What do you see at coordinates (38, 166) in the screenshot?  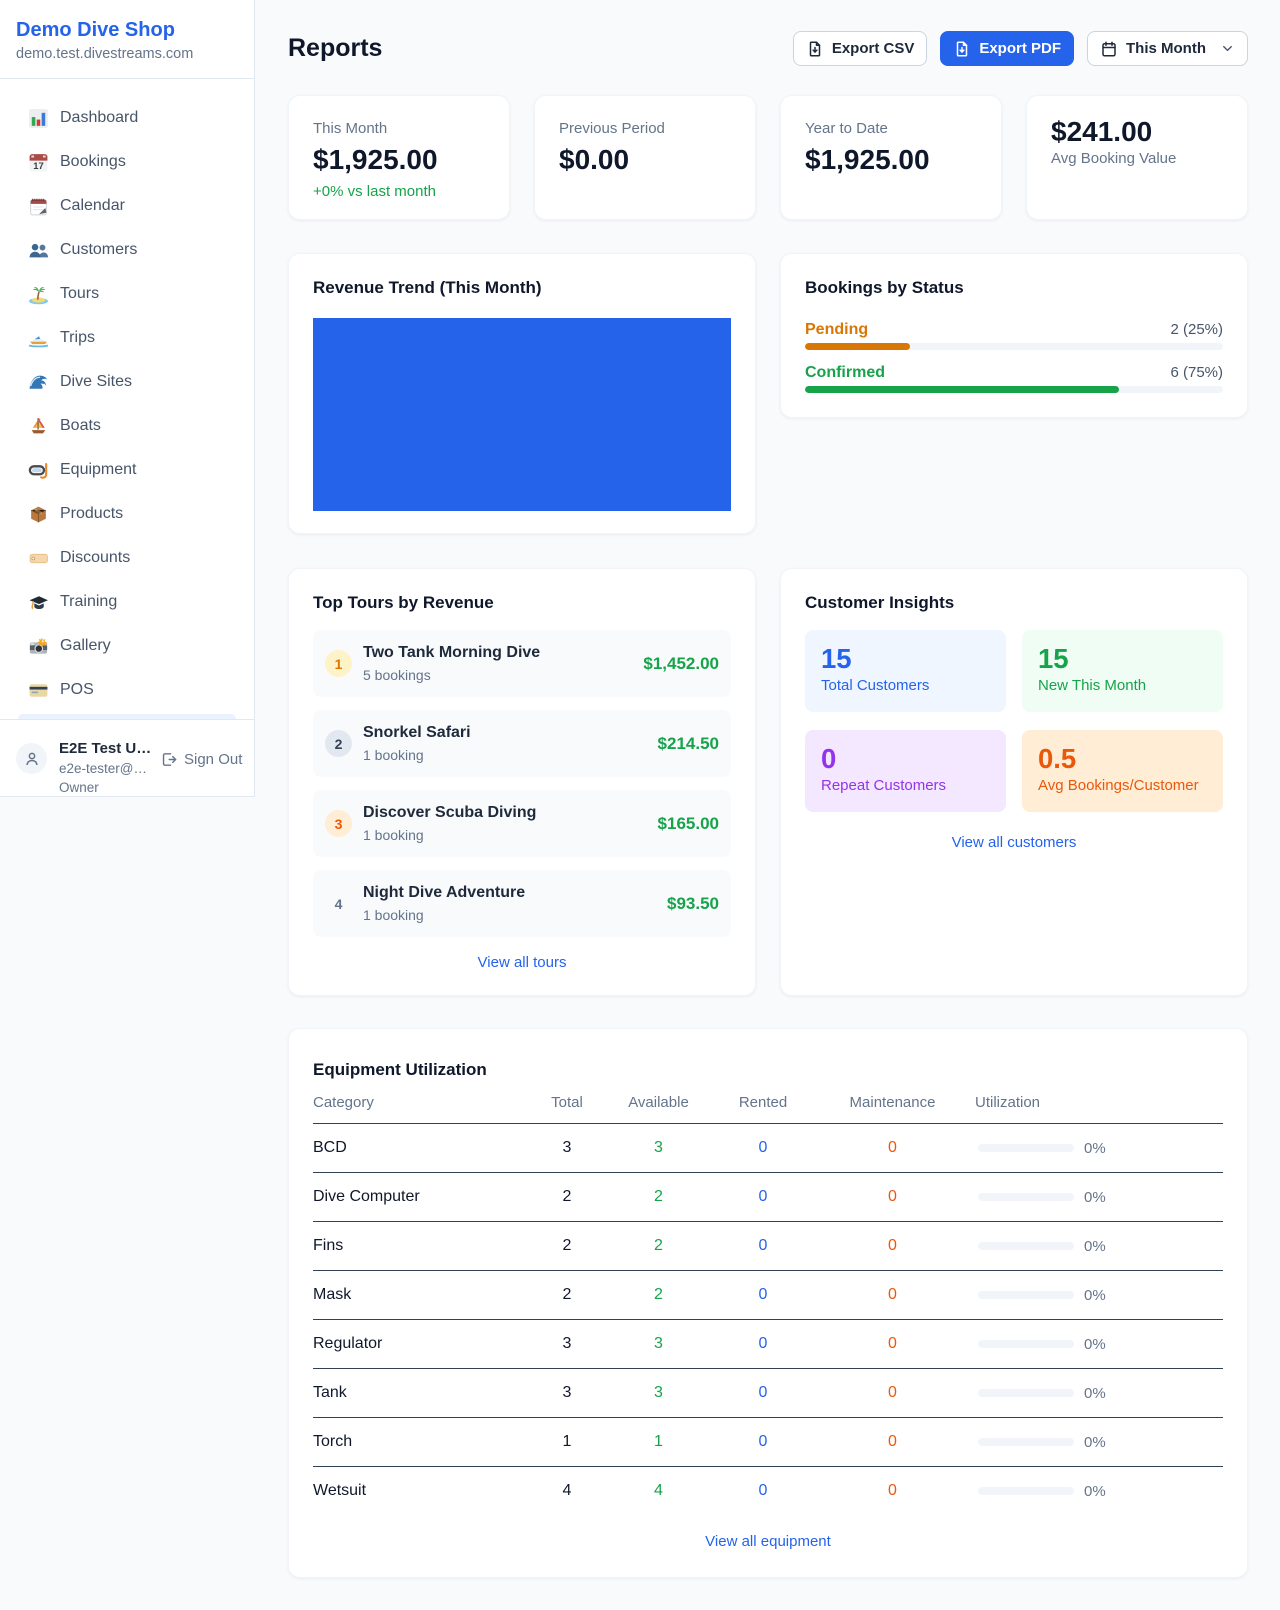 I see `svg-text: 17` at bounding box center [38, 166].